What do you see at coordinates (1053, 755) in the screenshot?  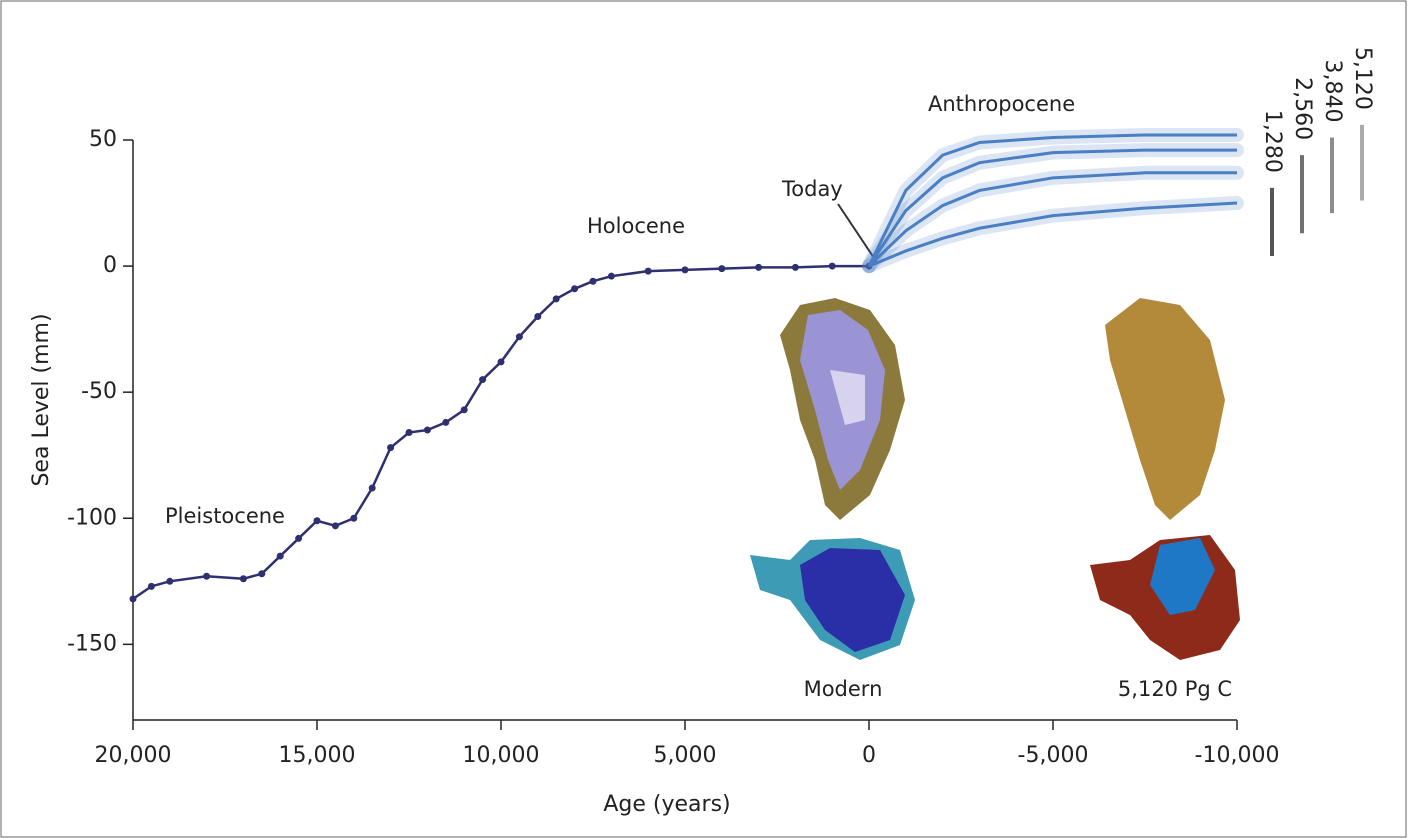 I see `x-tick-label: -5,000` at bounding box center [1053, 755].